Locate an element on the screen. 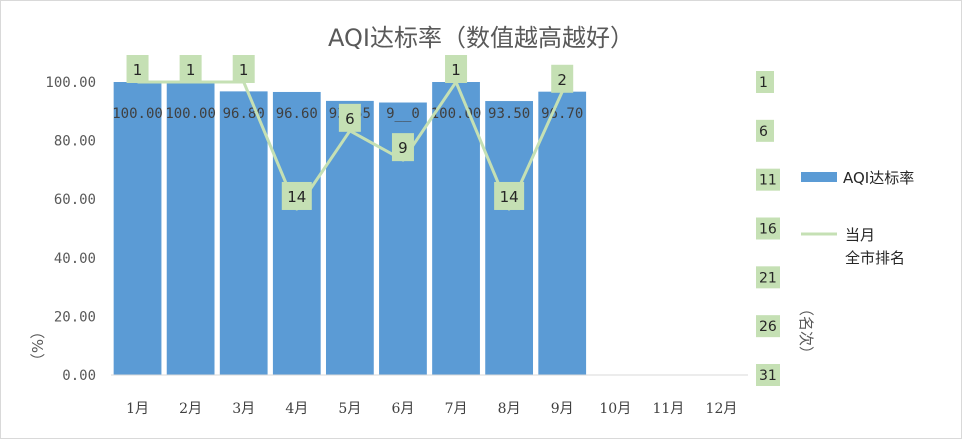 The width and height of the screenshot is (962, 439). right-tick-label: 21 is located at coordinates (768, 278).